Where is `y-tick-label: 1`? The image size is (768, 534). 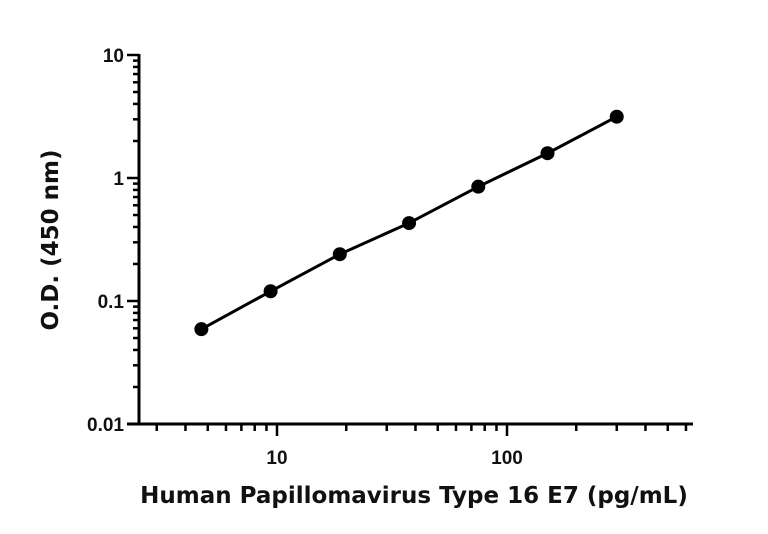
y-tick-label: 1 is located at coordinates (118, 179).